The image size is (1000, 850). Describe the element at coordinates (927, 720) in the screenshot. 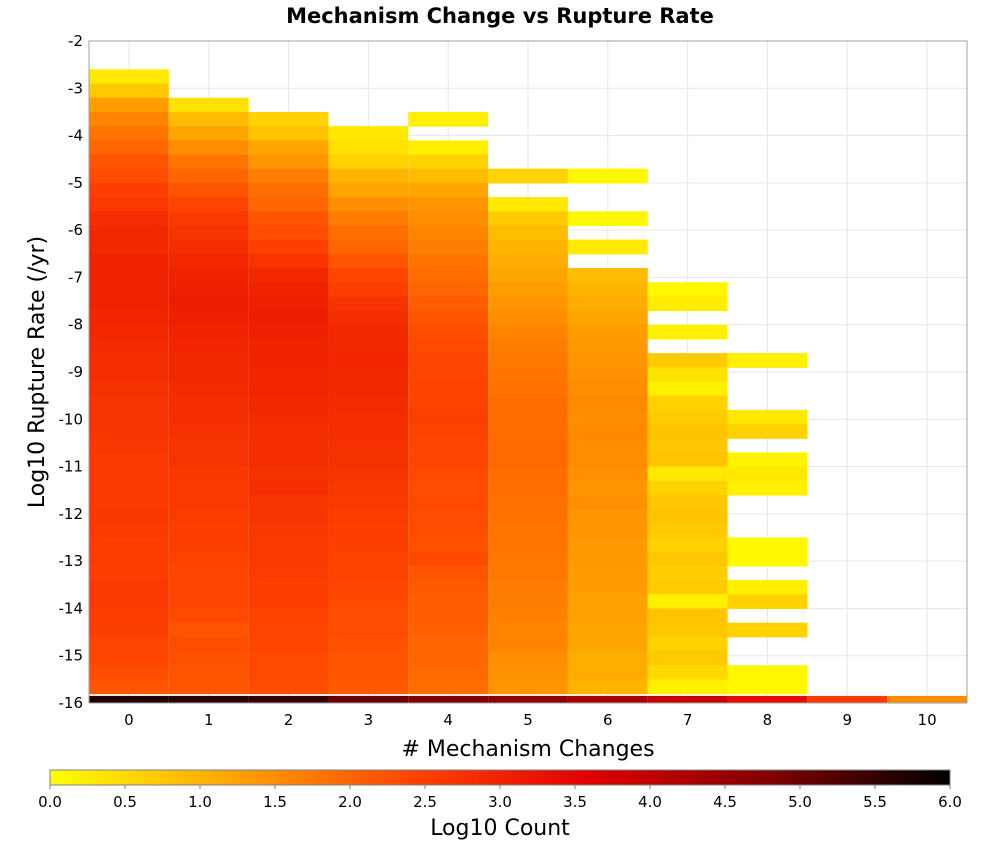

I see `x-tick-label: 10` at that location.